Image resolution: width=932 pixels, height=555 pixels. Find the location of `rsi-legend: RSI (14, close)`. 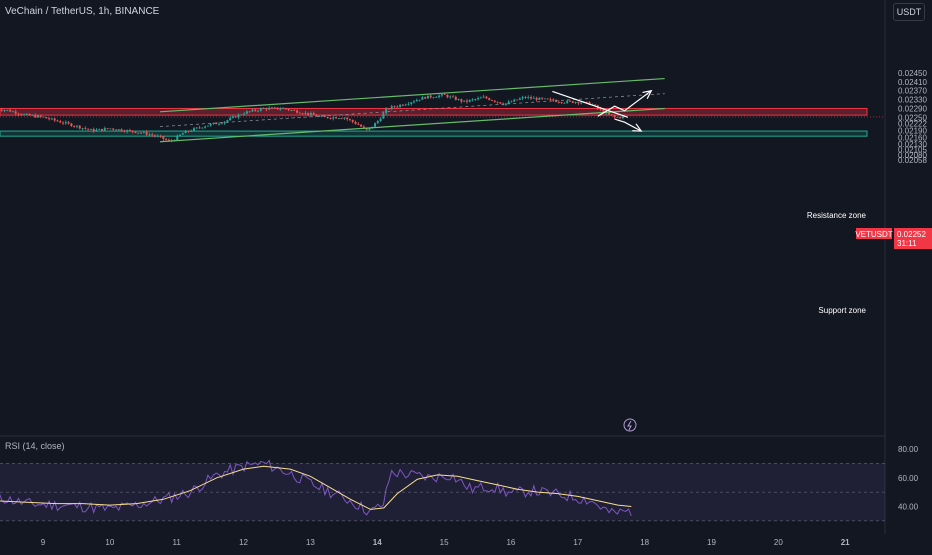

rsi-legend: RSI (14, close) is located at coordinates (35, 446).